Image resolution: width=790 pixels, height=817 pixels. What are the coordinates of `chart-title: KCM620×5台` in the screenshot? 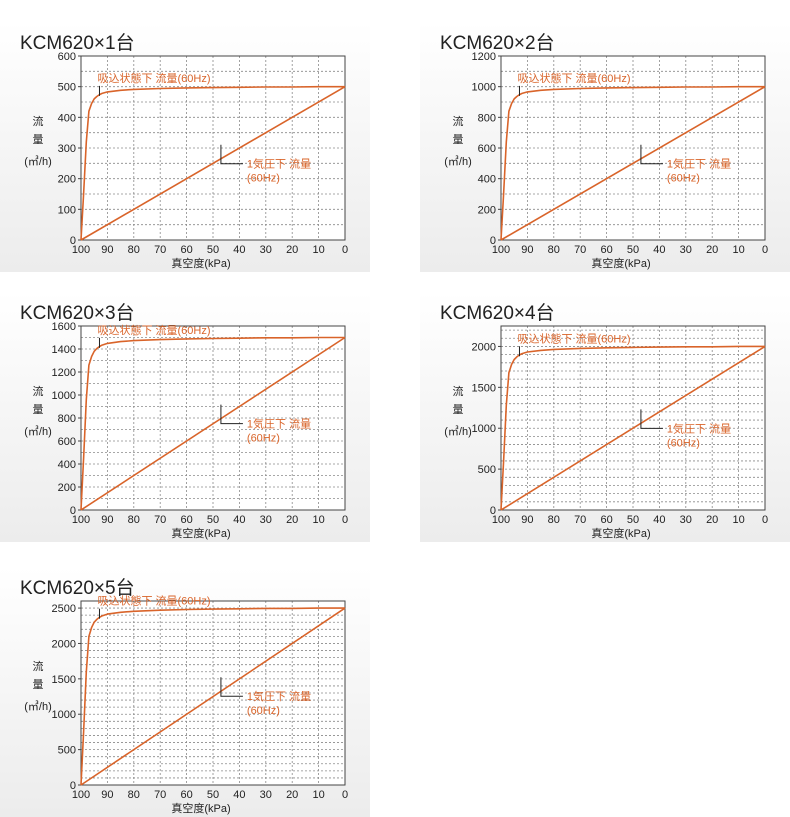 It's located at (77, 588).